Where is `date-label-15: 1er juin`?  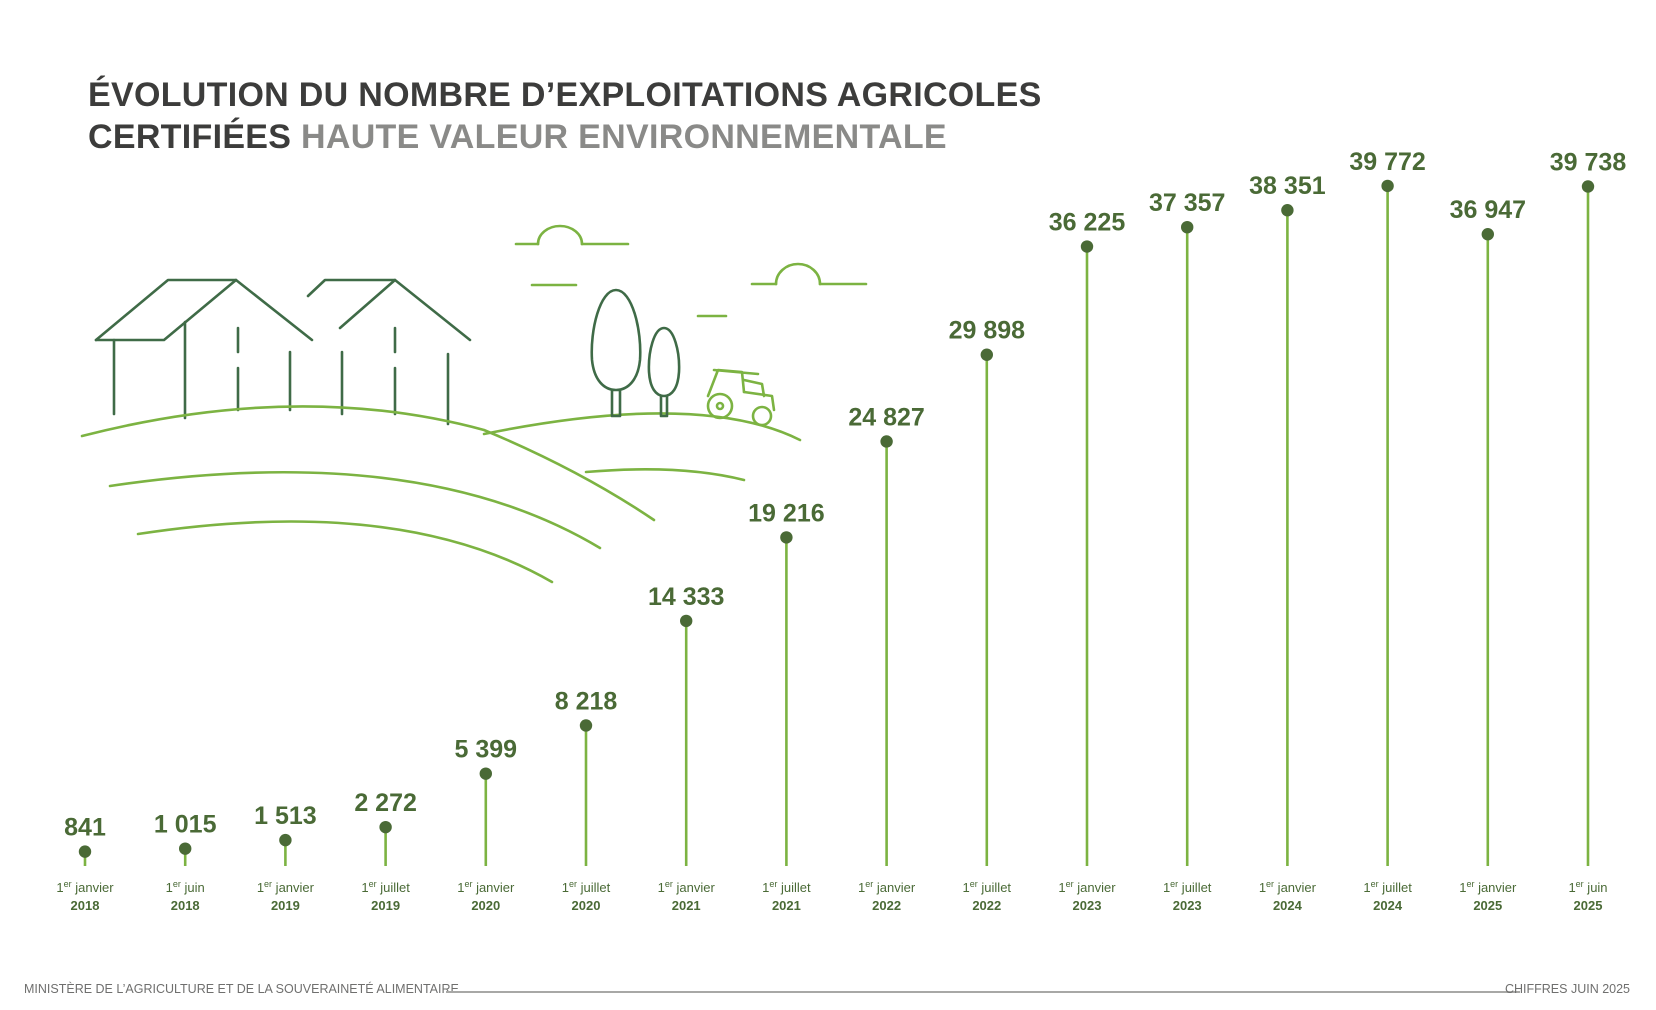
date-label-15: 1er juin is located at coordinates (1587, 887).